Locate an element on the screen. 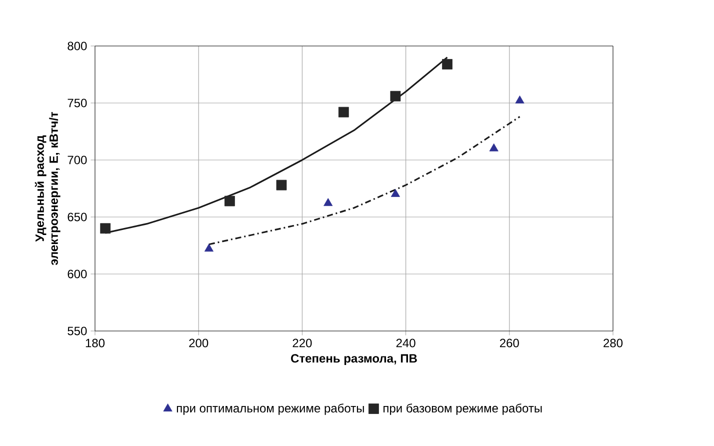  y-tick-label: 750 is located at coordinates (77, 103).